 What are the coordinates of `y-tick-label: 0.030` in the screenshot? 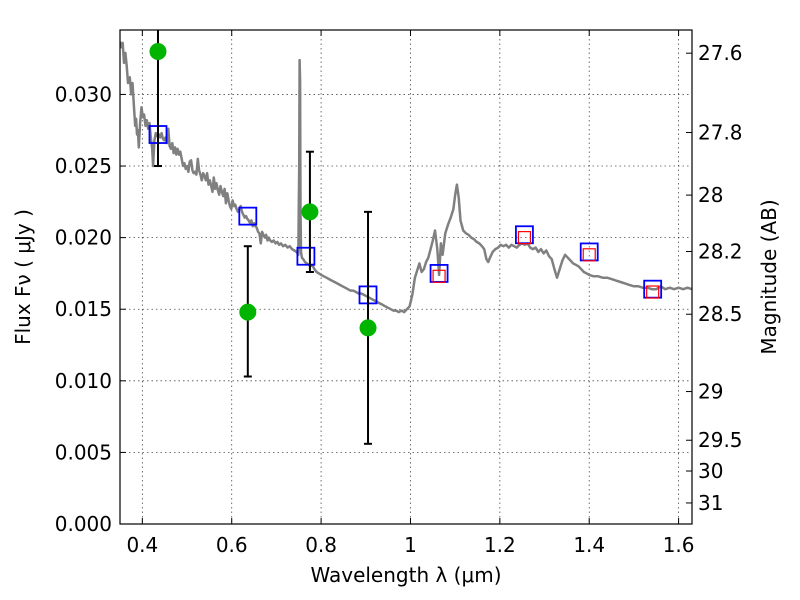 It's located at (83, 94).